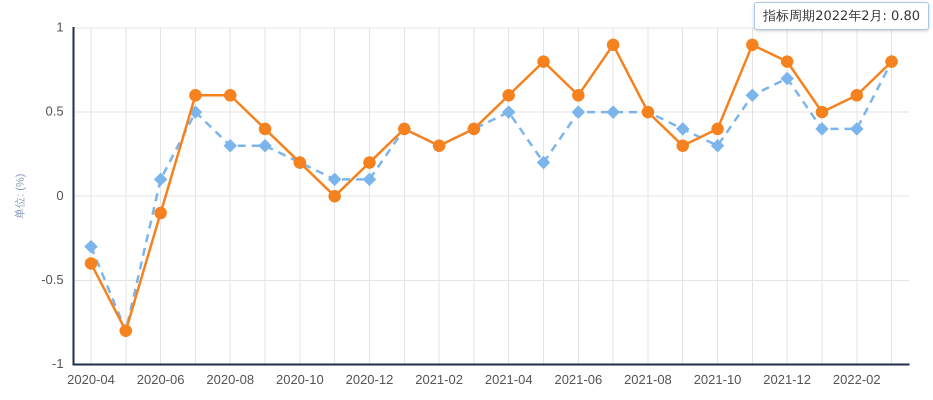 Image resolution: width=933 pixels, height=400 pixels. What do you see at coordinates (787, 379) in the screenshot?
I see `x-tick-label: 2021-12` at bounding box center [787, 379].